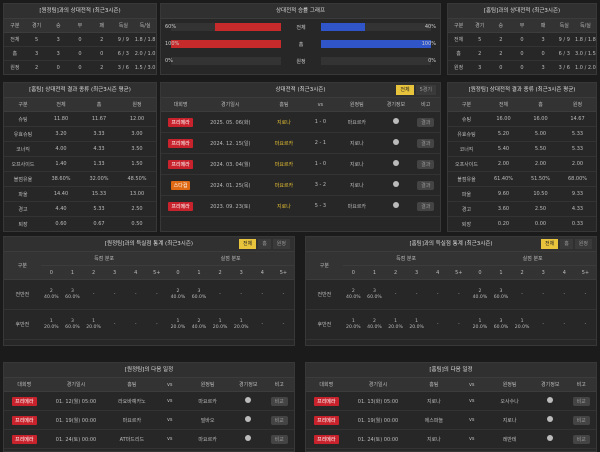 Image resolution: width=600 pixels, height=452 pixels. I want to click on cell: 1 20.0%, so click(51, 324).